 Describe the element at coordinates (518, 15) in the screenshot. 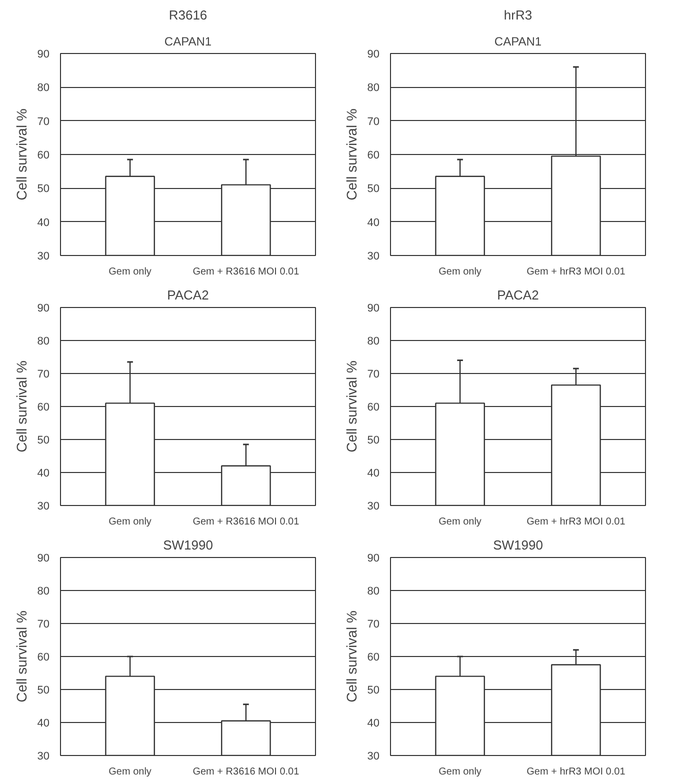

I see `chart-title: hrR3` at that location.